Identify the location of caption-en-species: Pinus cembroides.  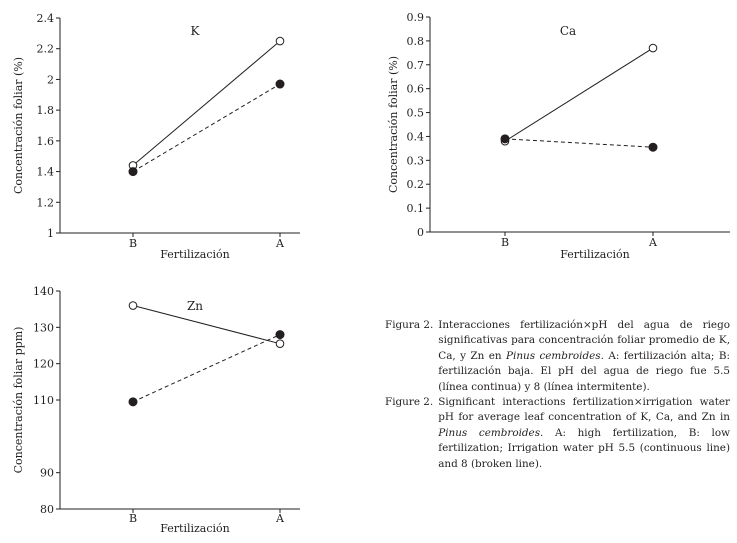
(489, 432).